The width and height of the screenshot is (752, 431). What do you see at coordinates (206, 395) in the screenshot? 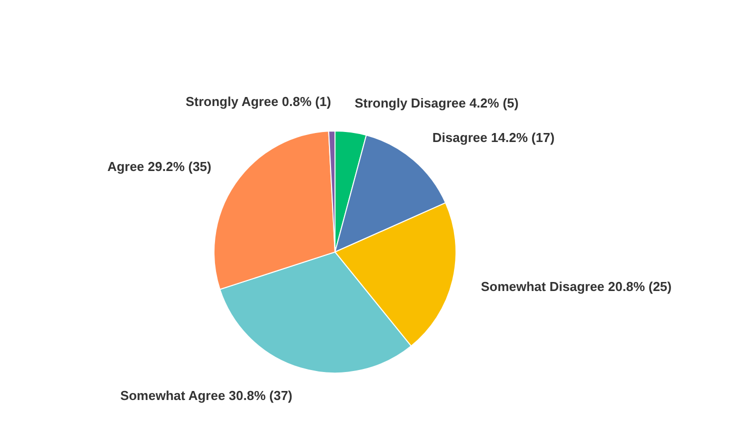
I see `slice-label: Somewhat Agree 30.8% (37)` at bounding box center [206, 395].